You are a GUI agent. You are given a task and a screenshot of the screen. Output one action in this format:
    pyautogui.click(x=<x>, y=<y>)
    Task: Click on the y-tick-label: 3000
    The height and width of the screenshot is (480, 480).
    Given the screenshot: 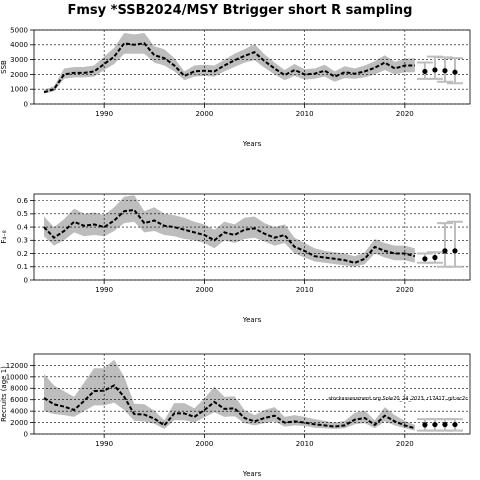 What is the action you would take?
    pyautogui.click(x=19, y=60)
    